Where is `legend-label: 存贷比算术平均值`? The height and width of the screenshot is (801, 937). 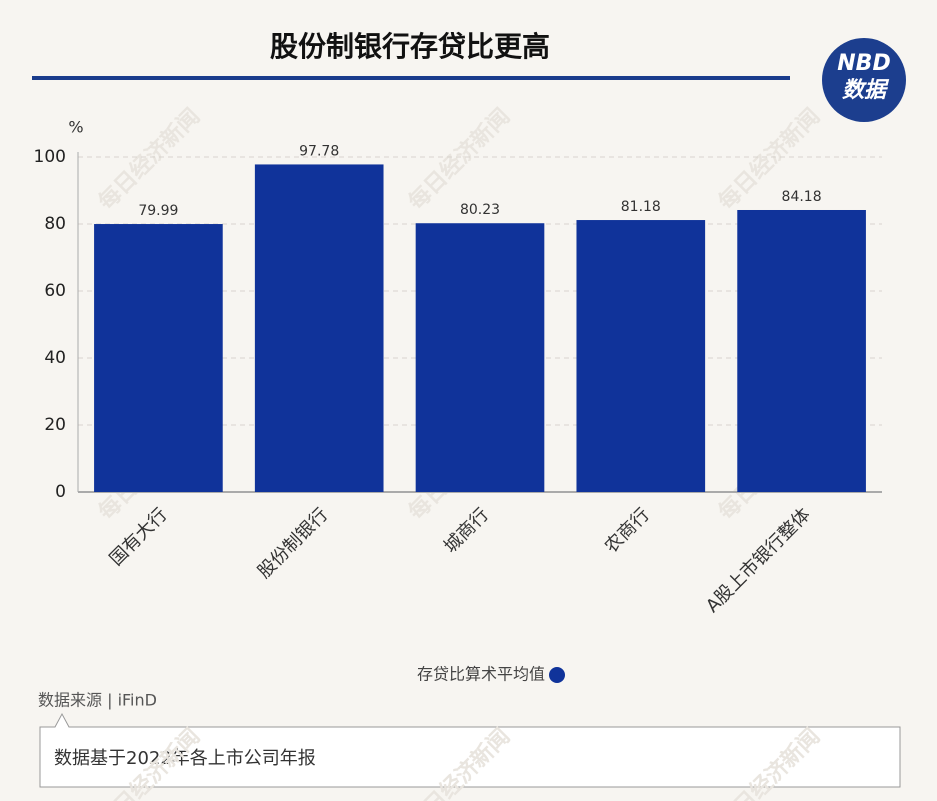
legend-label: 存贷比算术平均值 is located at coordinates (481, 674).